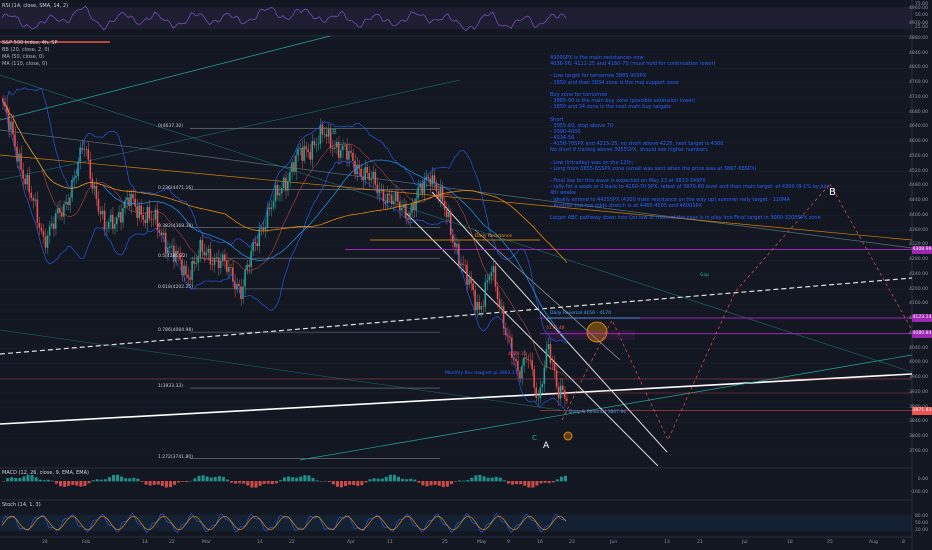 Image resolution: width=932 pixels, height=550 pixels. Describe the element at coordinates (445, 542) in the screenshot. I see `time-axis-label: 25` at that location.